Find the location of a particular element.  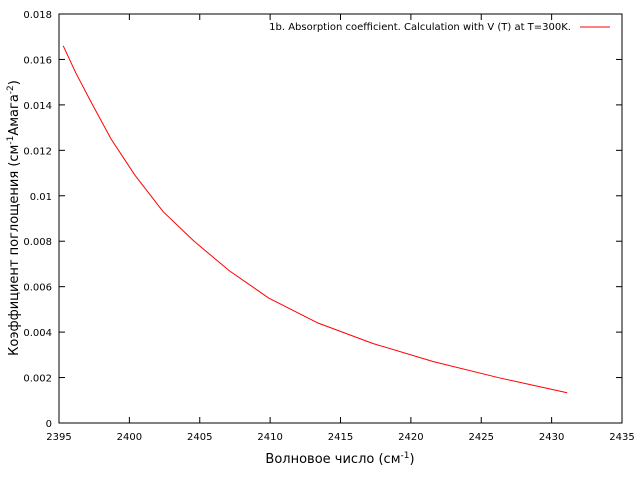

y-tick-label: 0.002 is located at coordinates (37, 379).